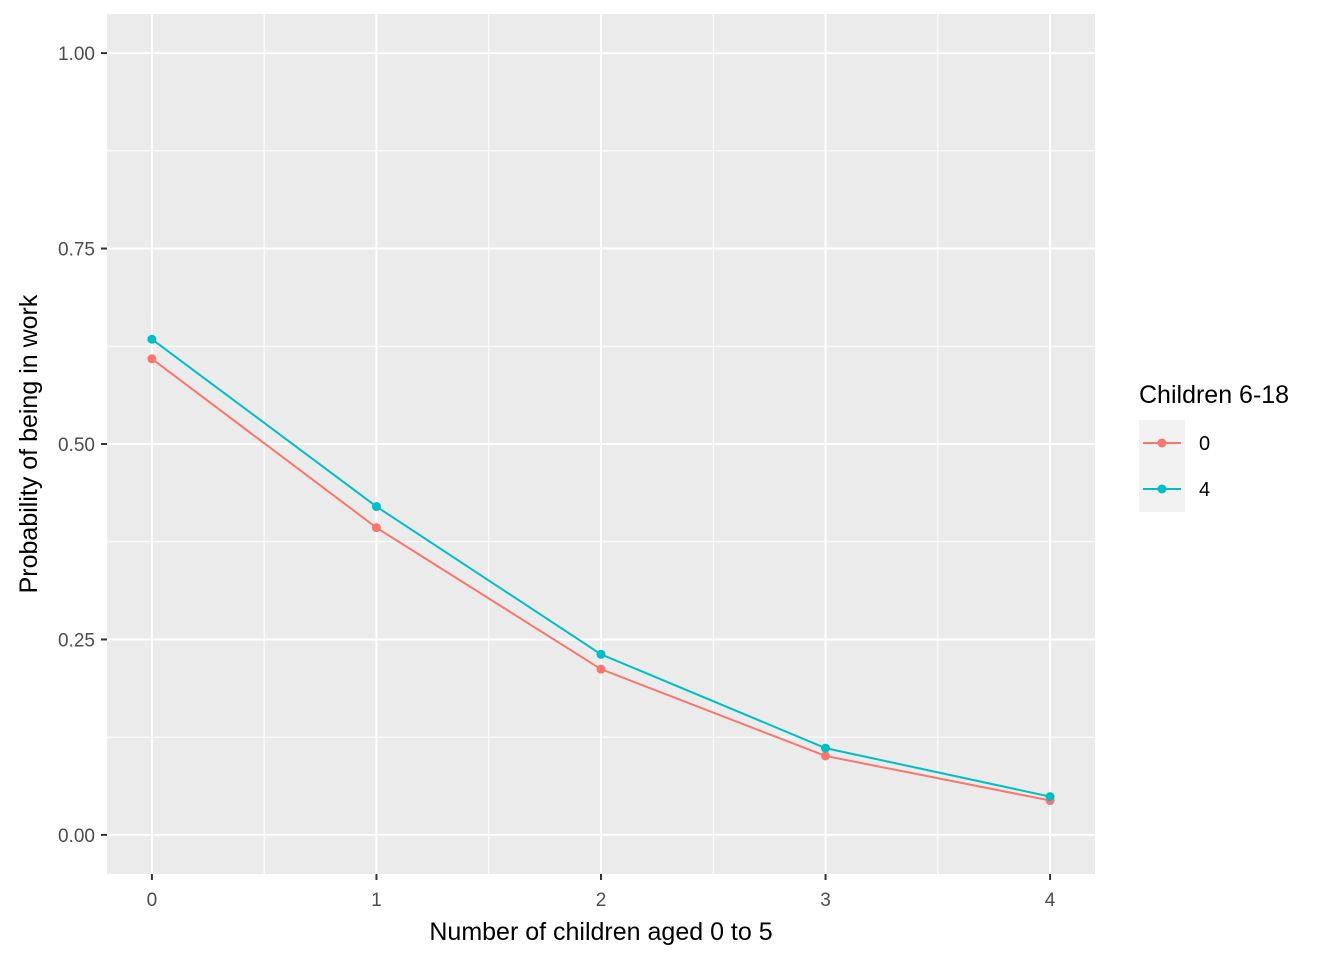 The width and height of the screenshot is (1344, 960). What do you see at coordinates (1204, 490) in the screenshot?
I see `legend-label: 4` at bounding box center [1204, 490].